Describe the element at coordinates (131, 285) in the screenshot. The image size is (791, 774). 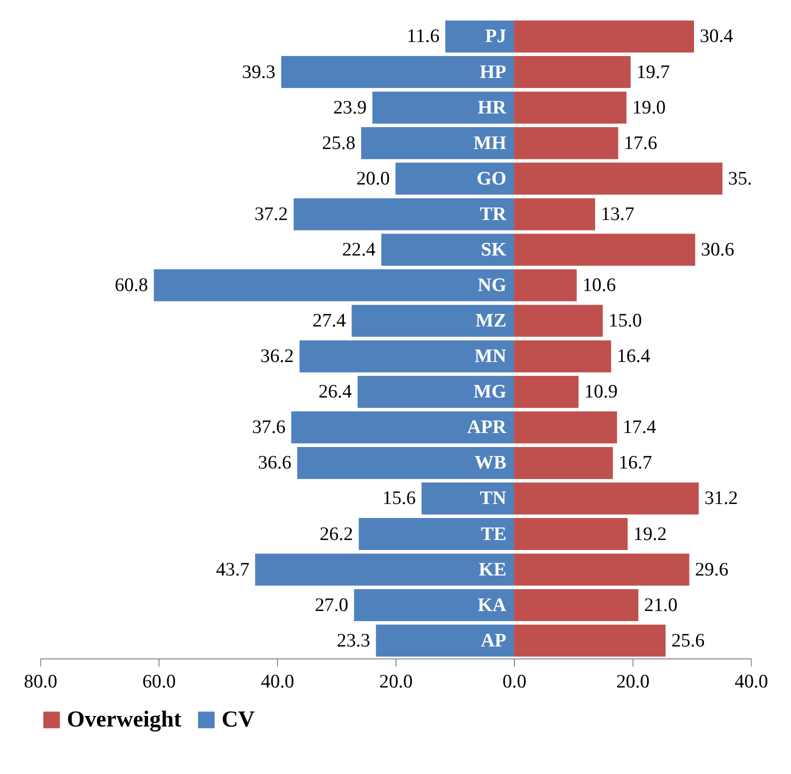
I see `data-label: 60.8` at that location.